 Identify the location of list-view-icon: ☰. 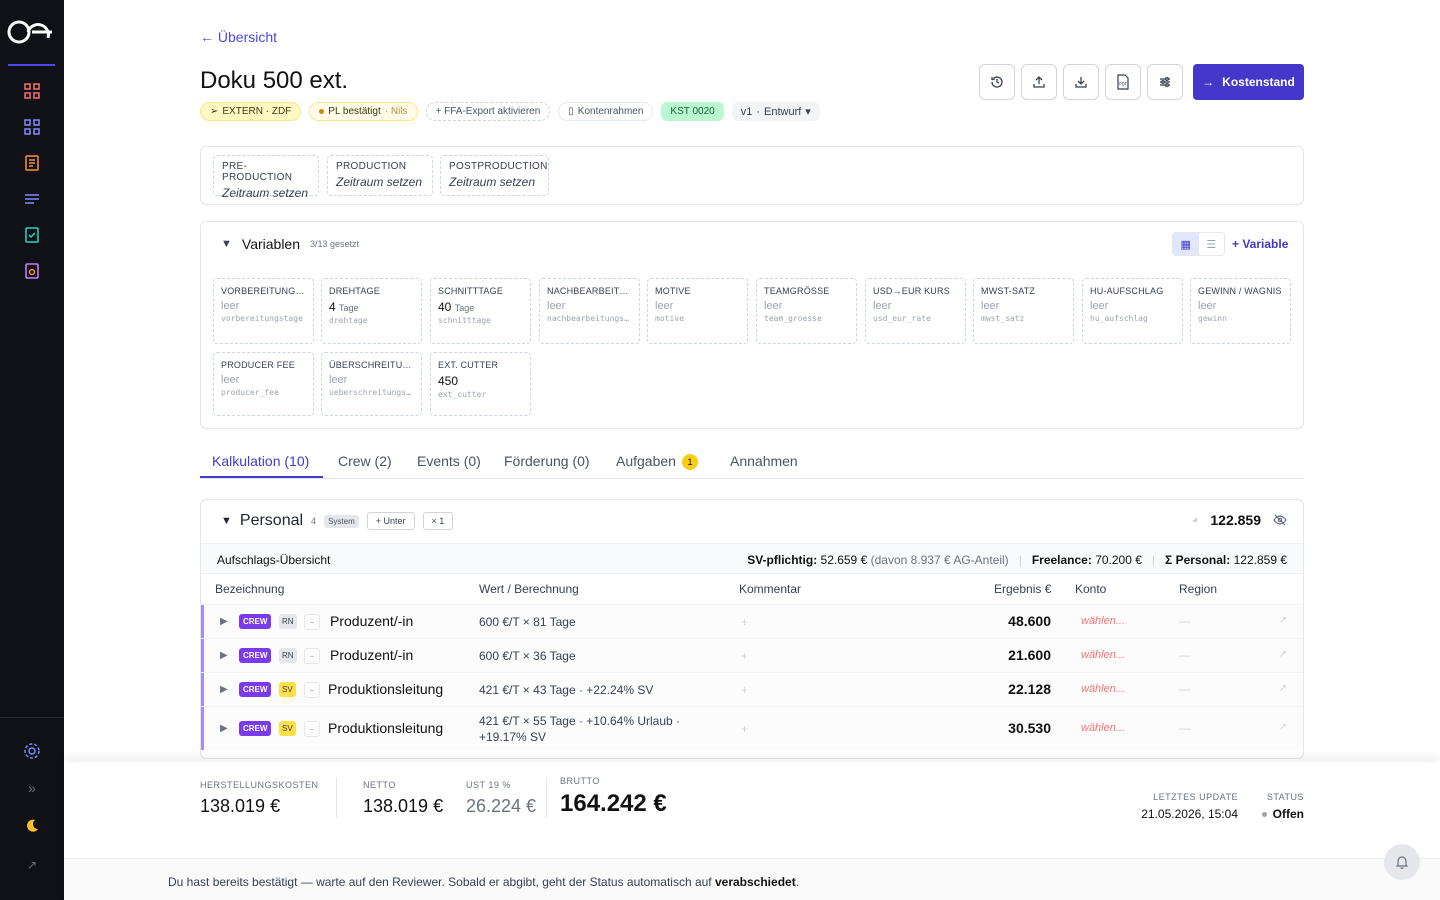
(1211, 244).